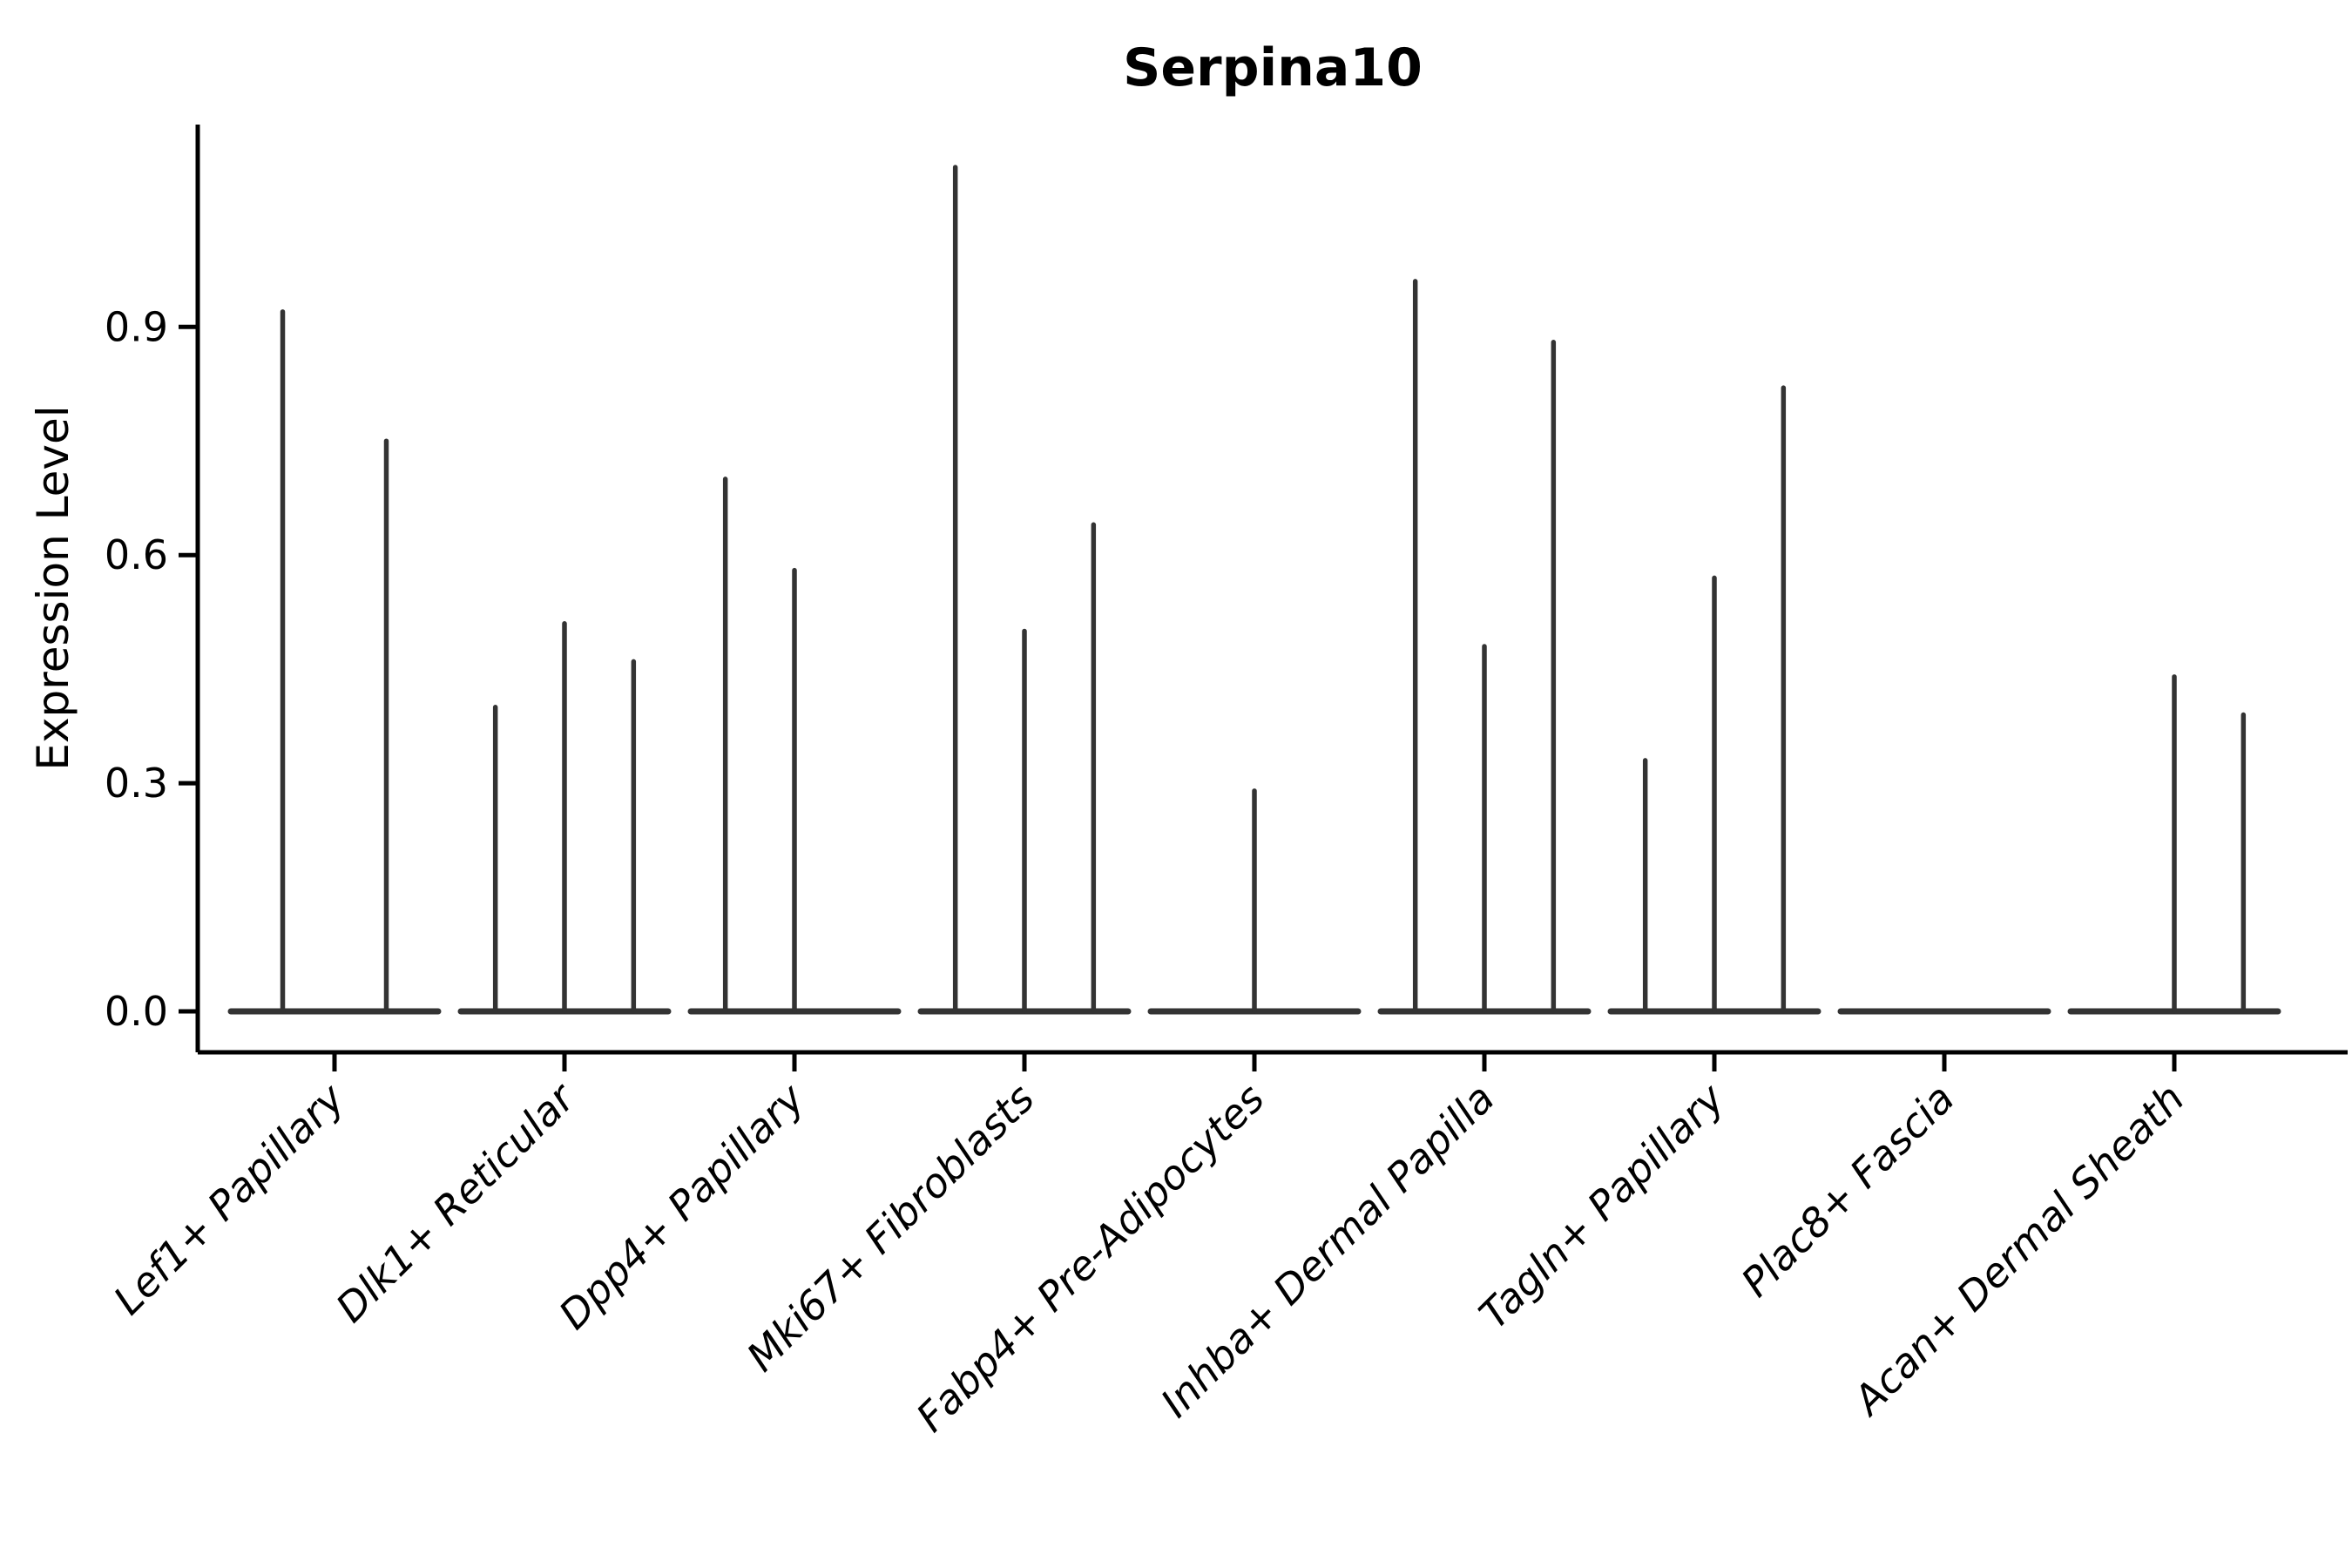  Describe the element at coordinates (1602, 1206) in the screenshot. I see `x-tick-label: Tagln+ Papillary` at that location.